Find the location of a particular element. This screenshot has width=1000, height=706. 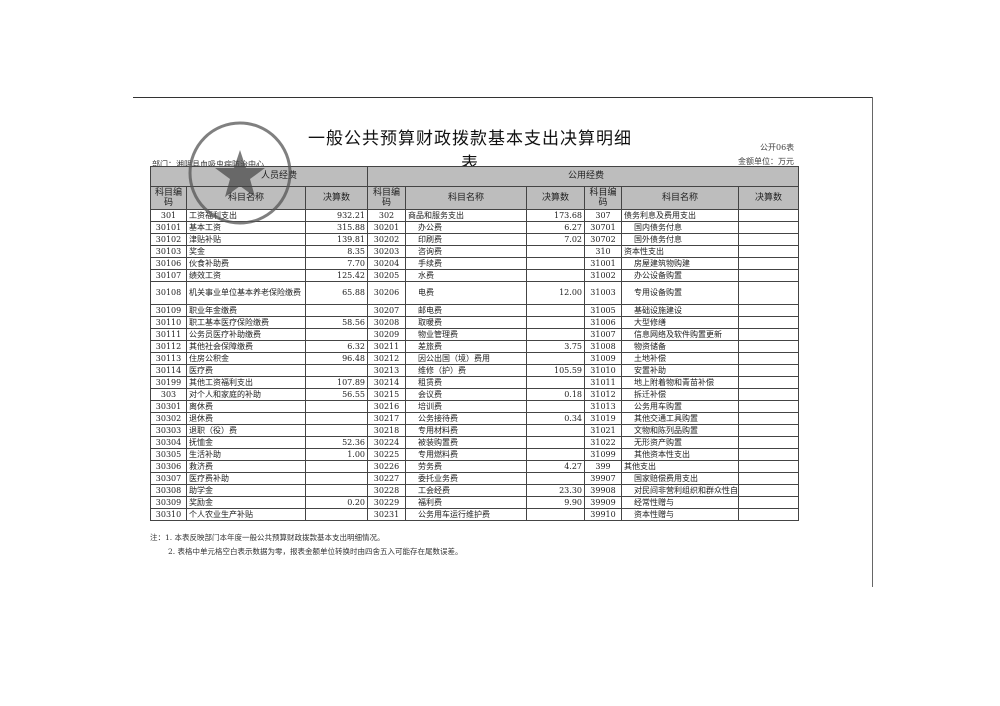

subject-code: 31001 is located at coordinates (603, 263).